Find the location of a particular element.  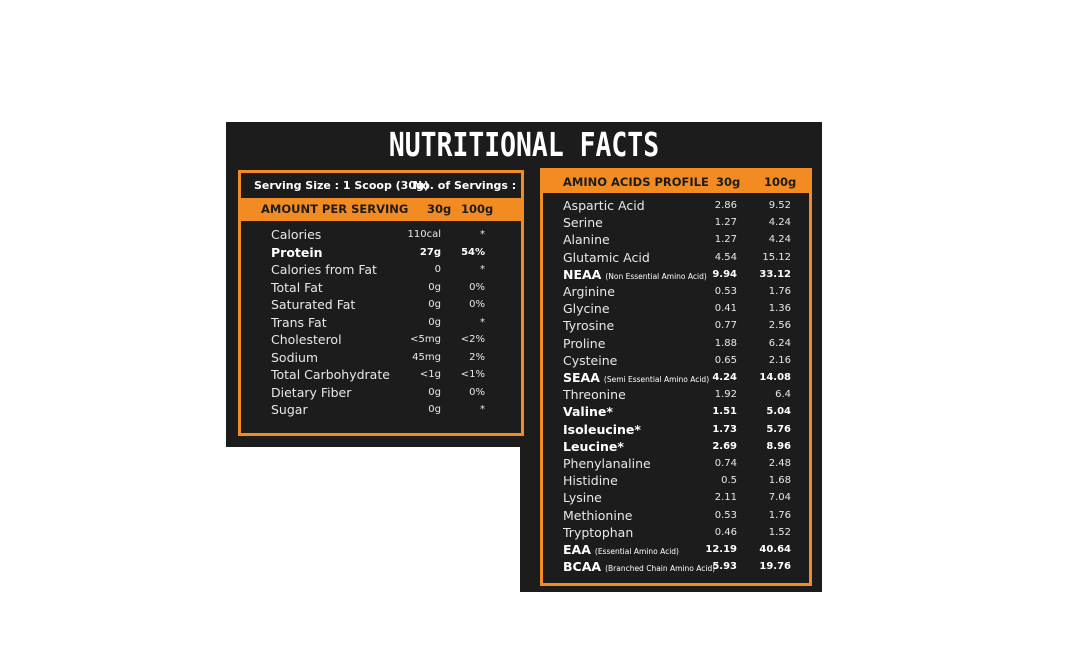

nutrient-amount: 0 is located at coordinates (437, 269).